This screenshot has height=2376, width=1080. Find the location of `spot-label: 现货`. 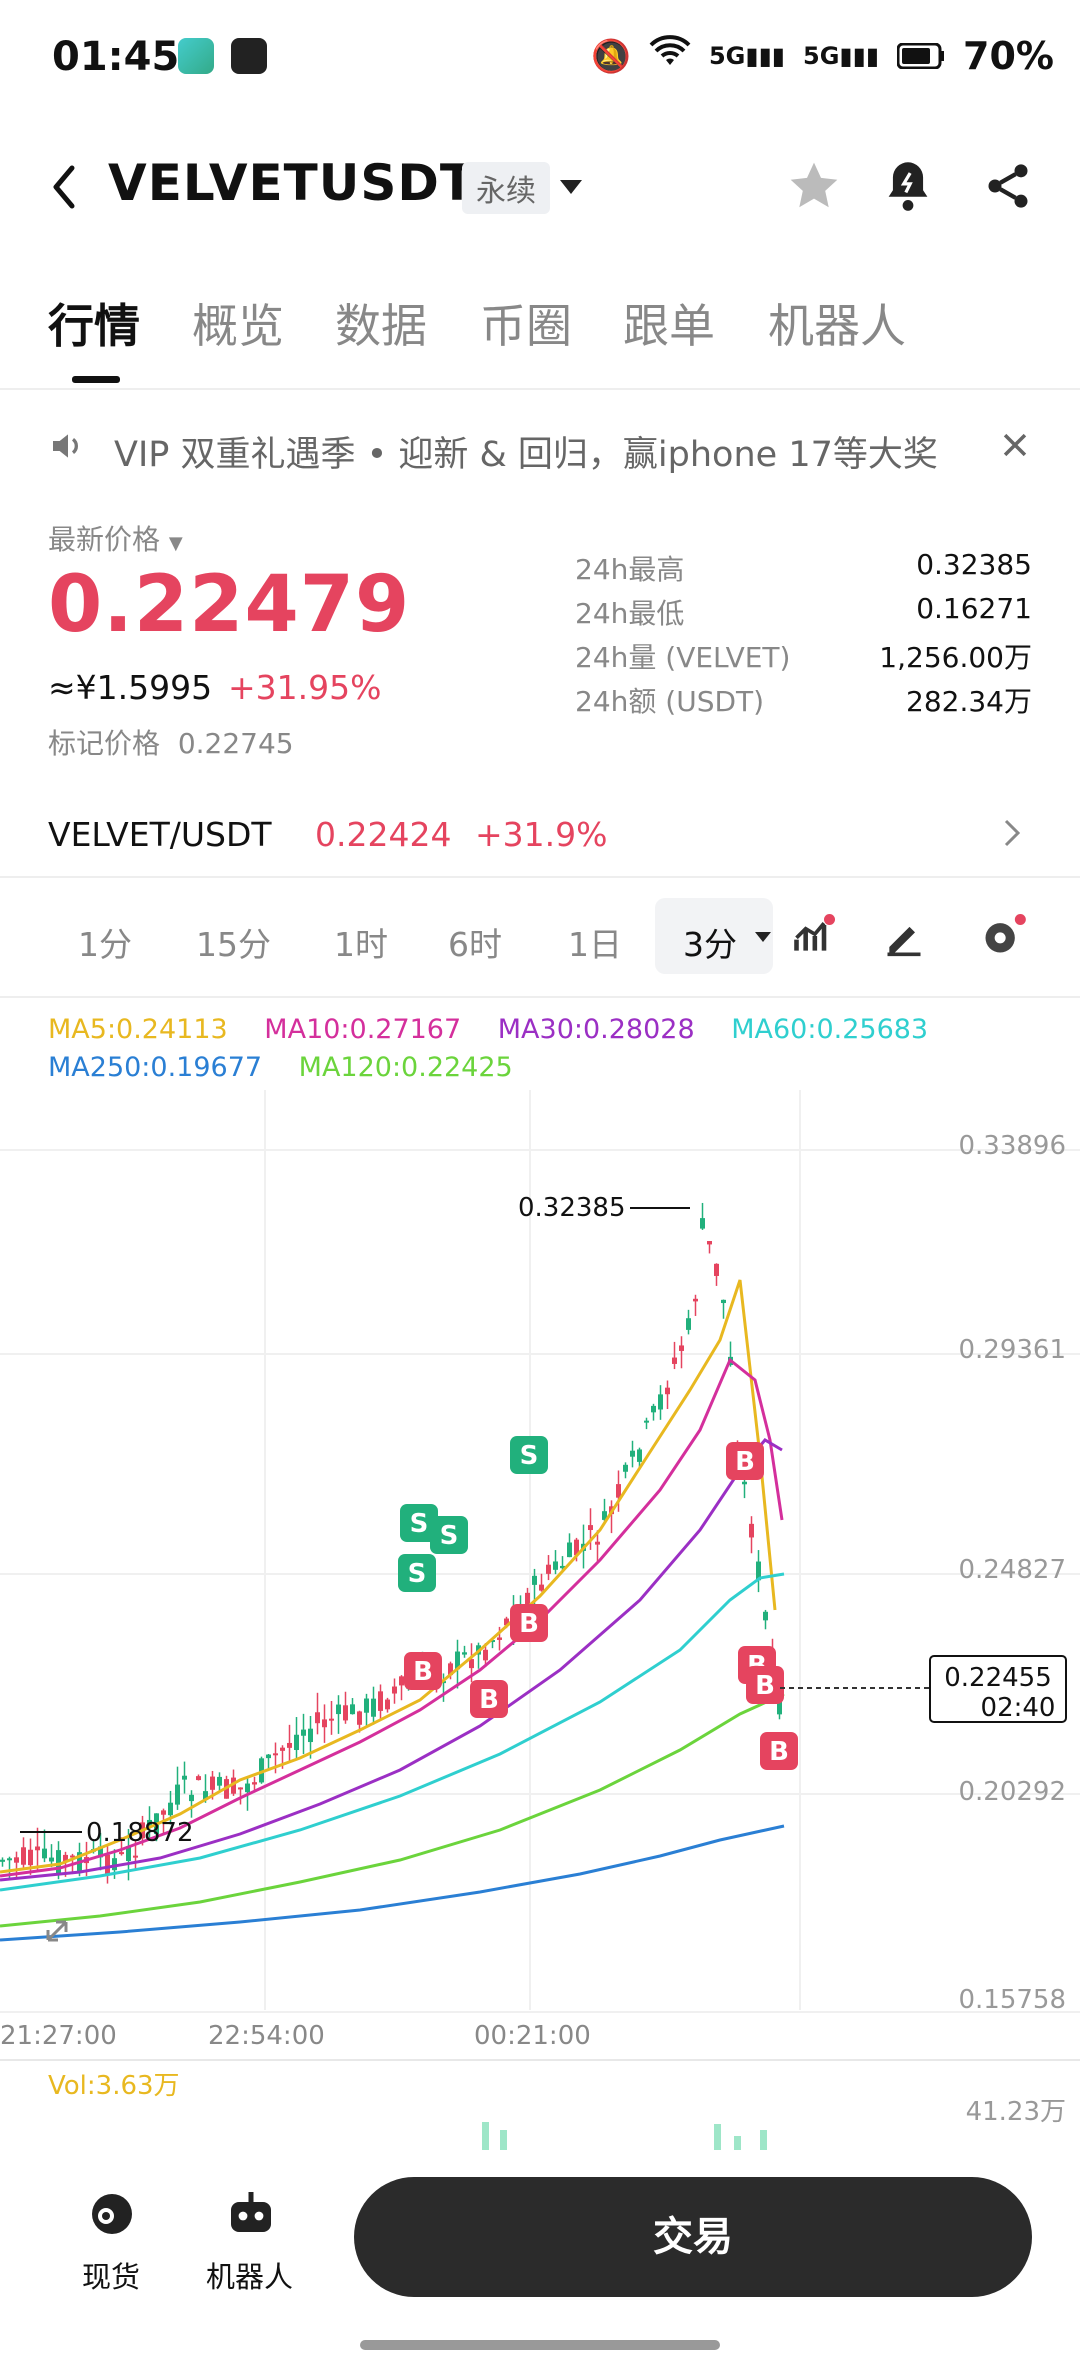

spot-label: 现货 is located at coordinates (111, 2277).